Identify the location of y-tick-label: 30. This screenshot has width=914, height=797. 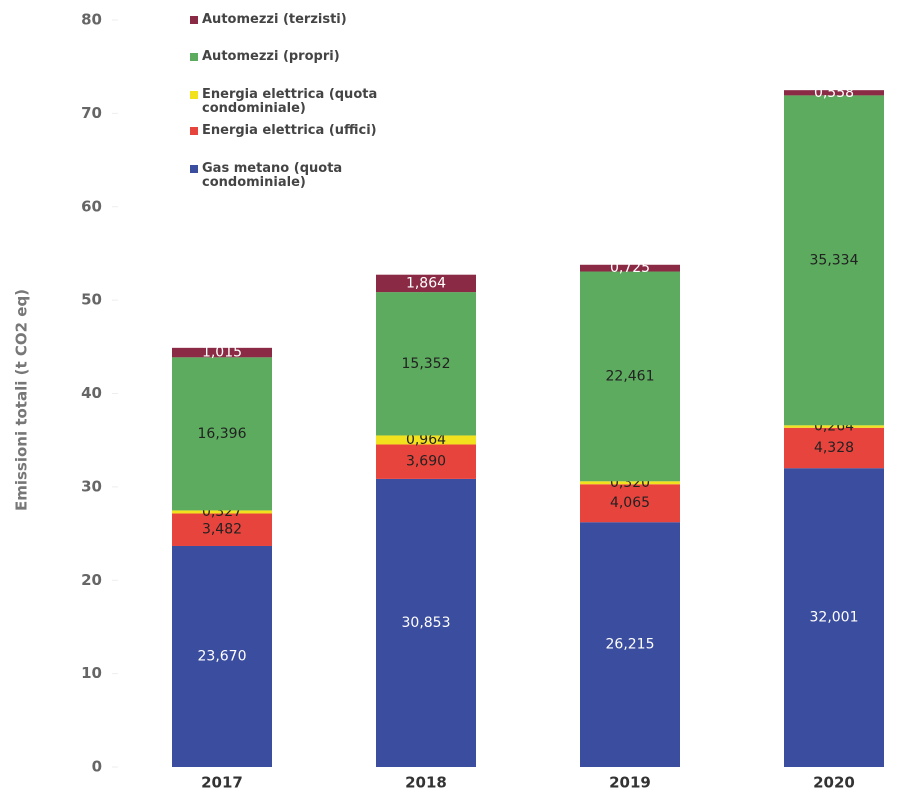
(91, 486).